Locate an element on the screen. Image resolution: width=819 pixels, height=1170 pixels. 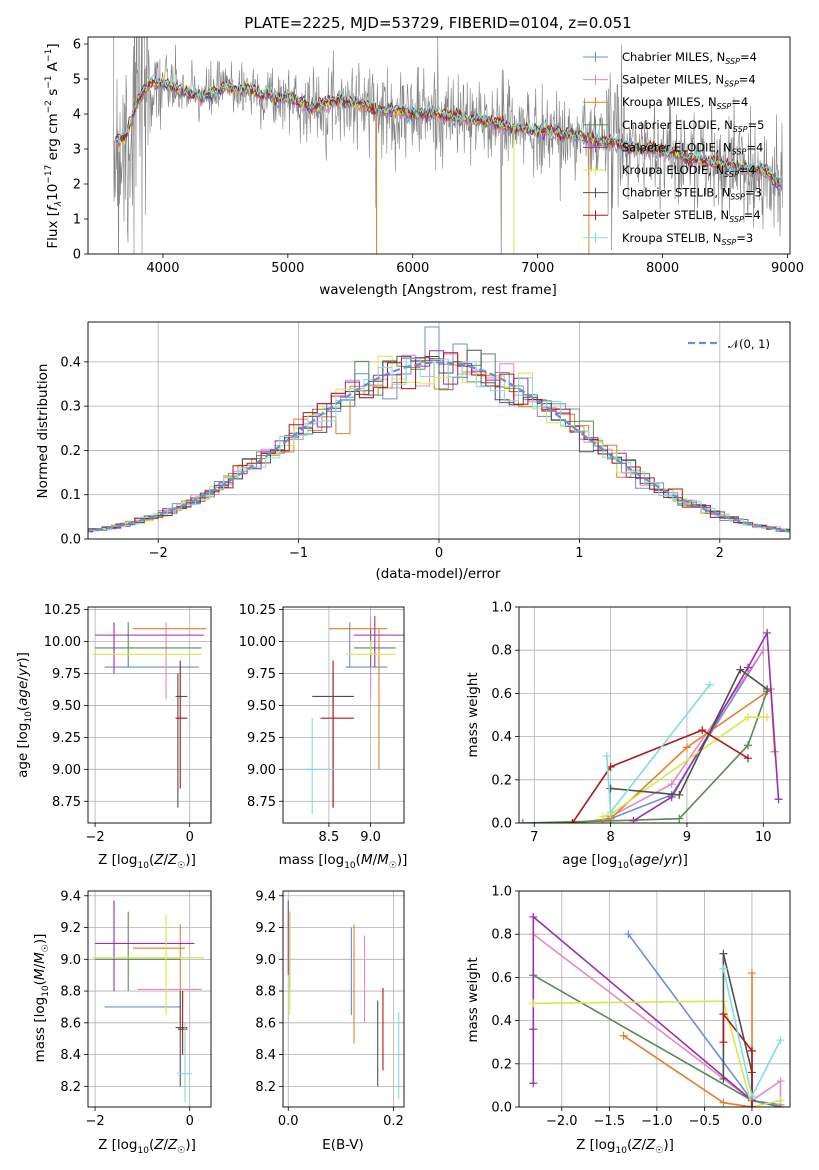
legend-label-5: Kroupa ELODIE, NSSP=4 is located at coordinates (689, 171).